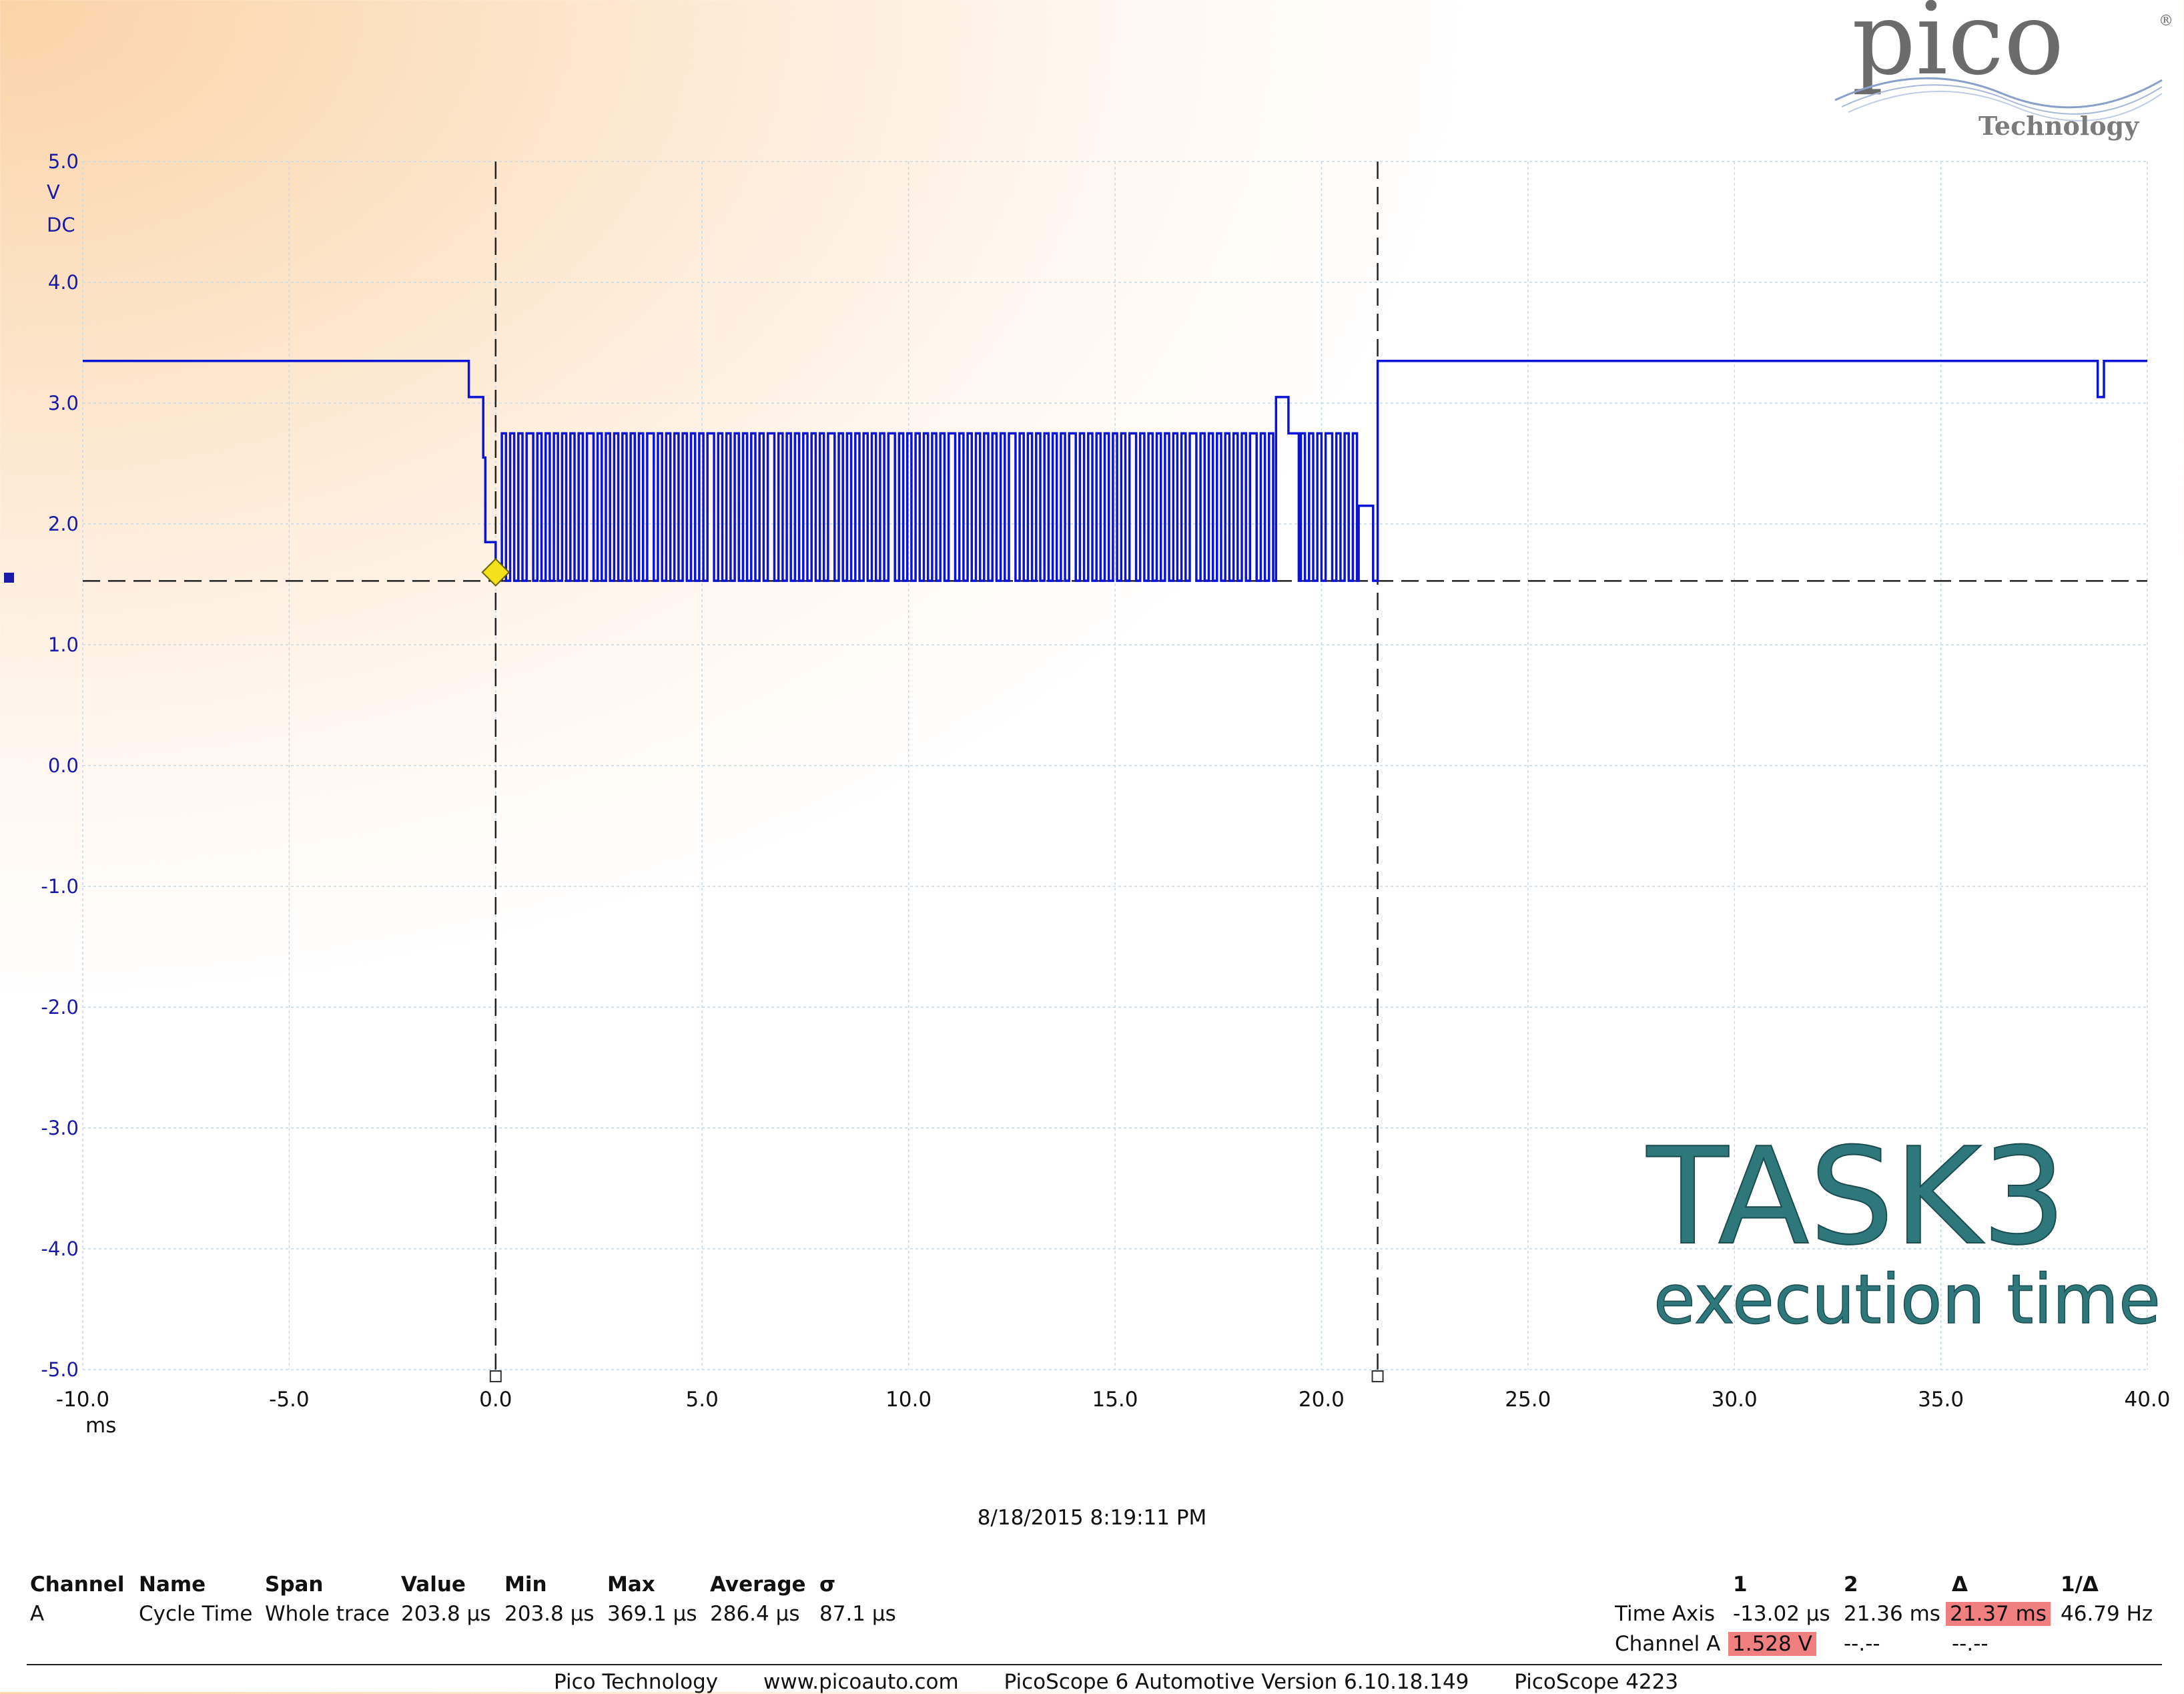  Describe the element at coordinates (63, 765) in the screenshot. I see `y-tick-label: 0.0` at that location.